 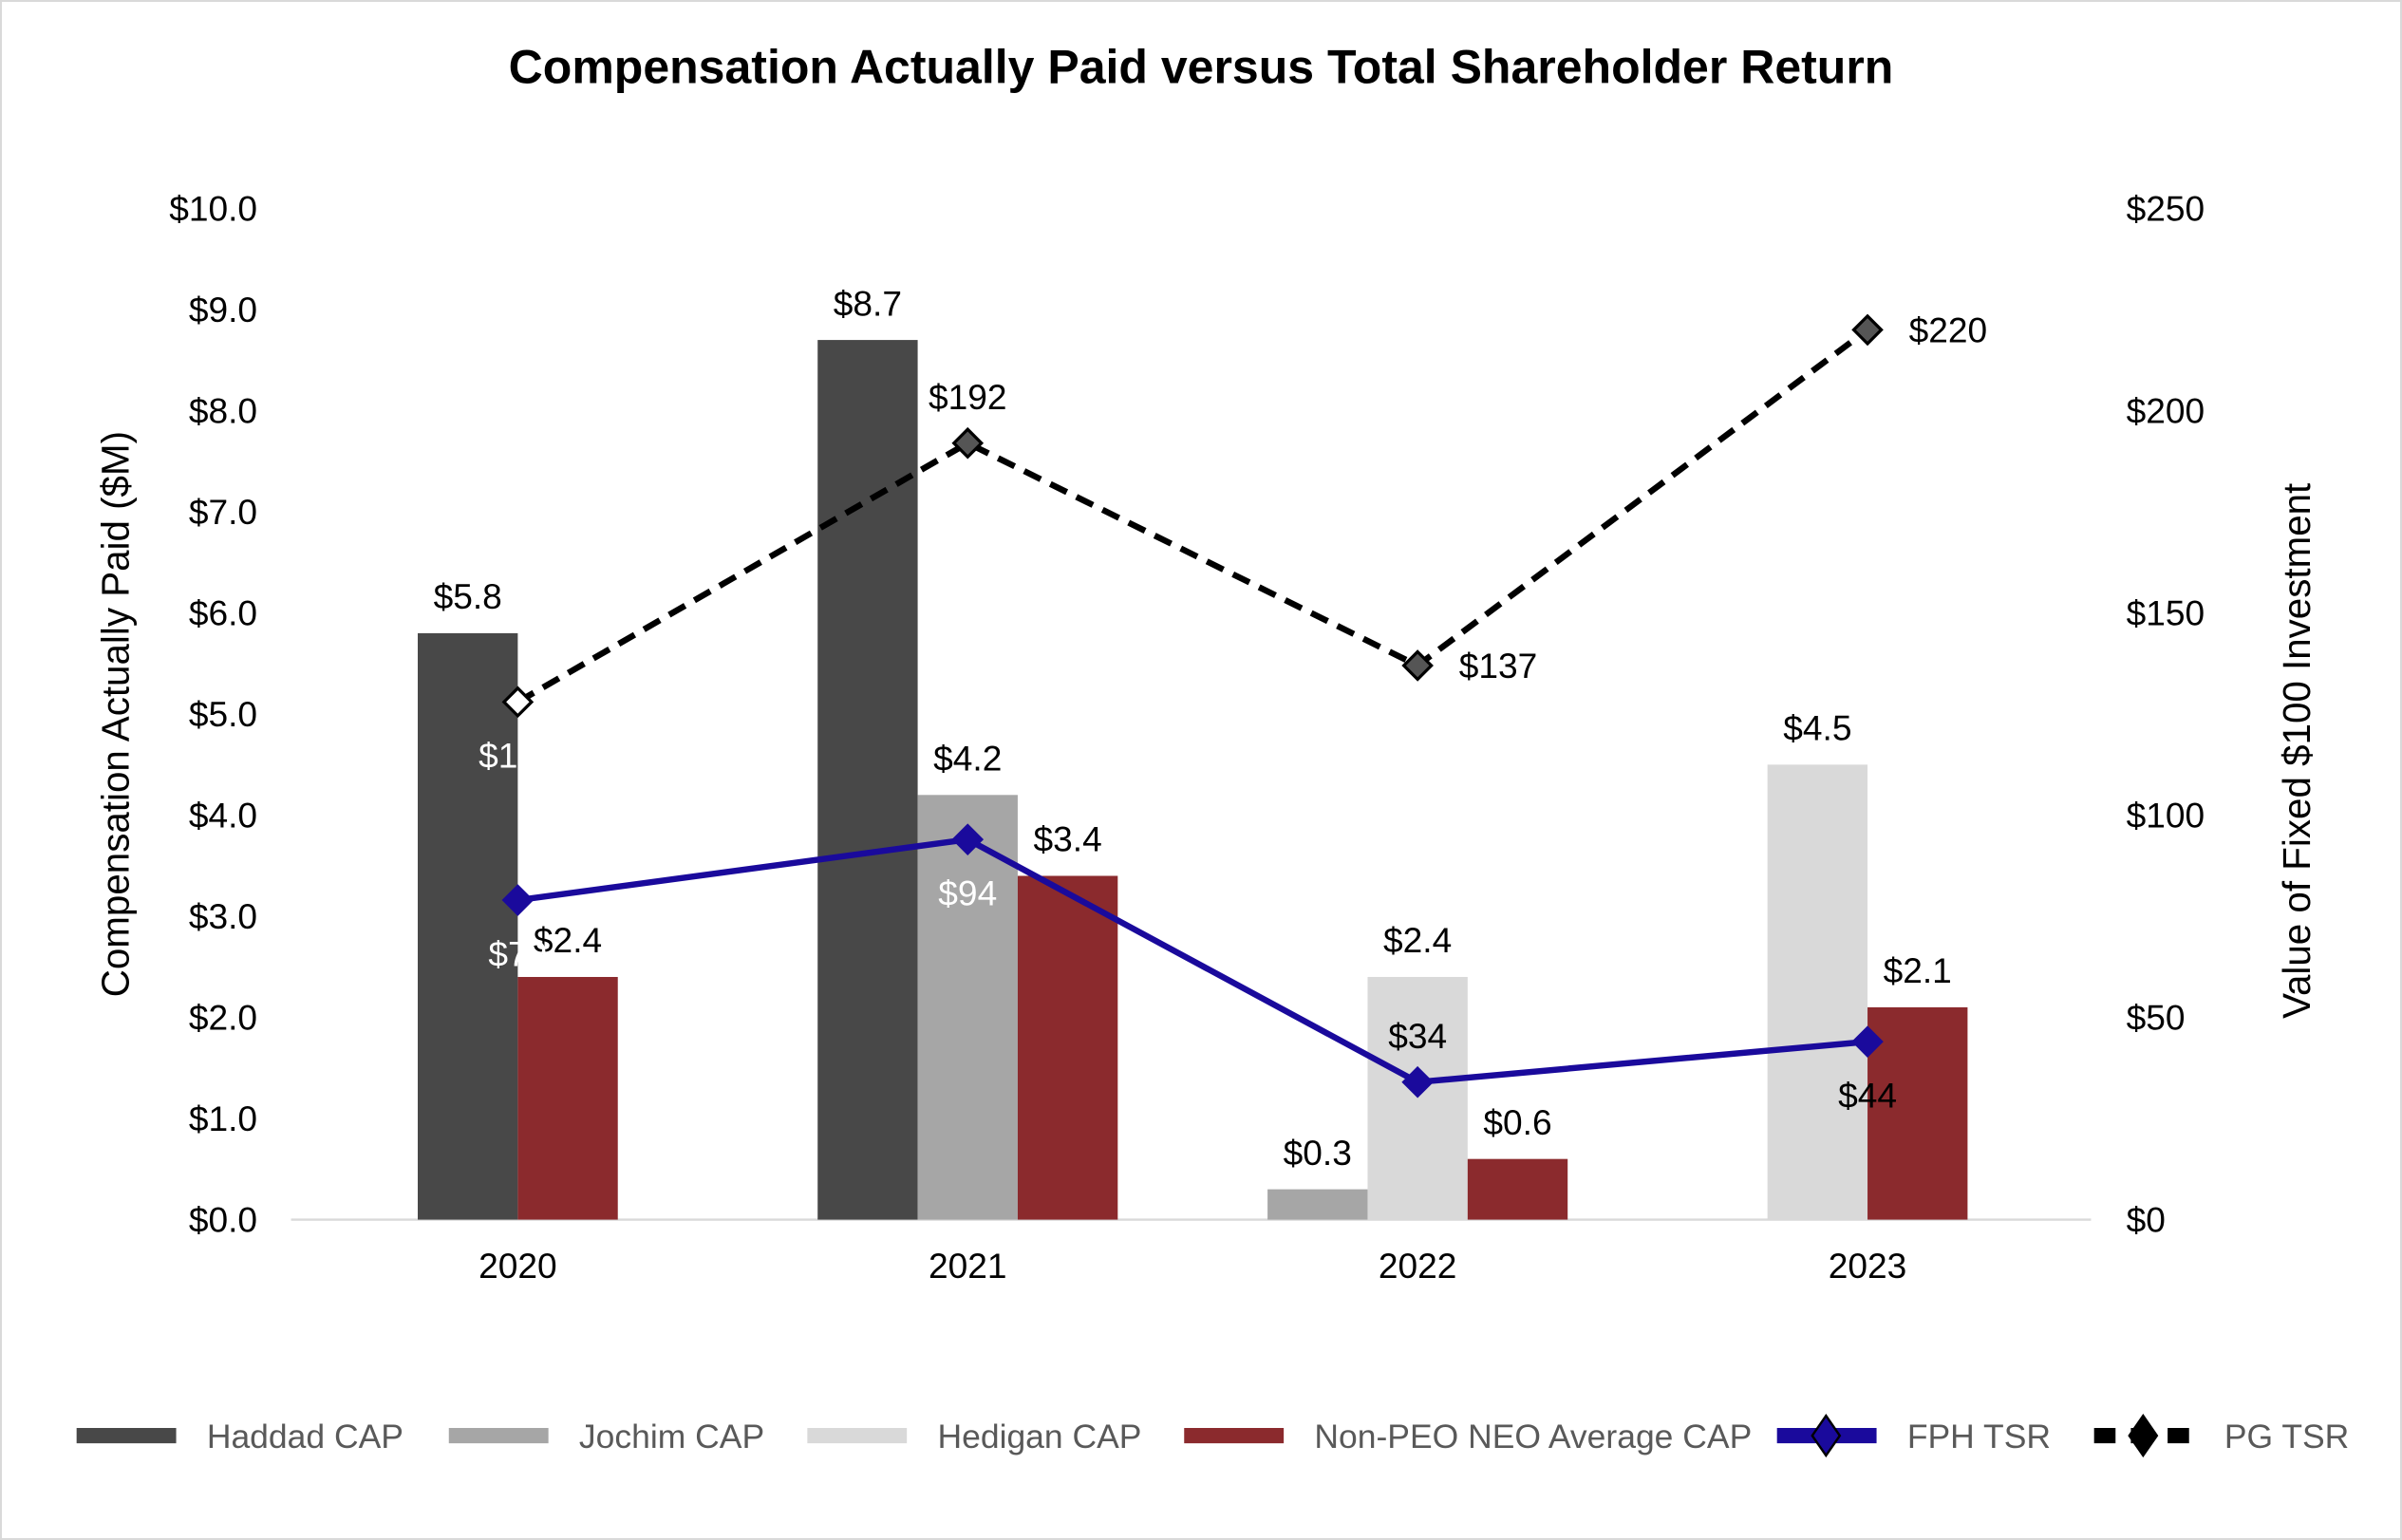 What do you see at coordinates (1192, 961) in the screenshot?
I see `line-fph-tsr` at bounding box center [1192, 961].